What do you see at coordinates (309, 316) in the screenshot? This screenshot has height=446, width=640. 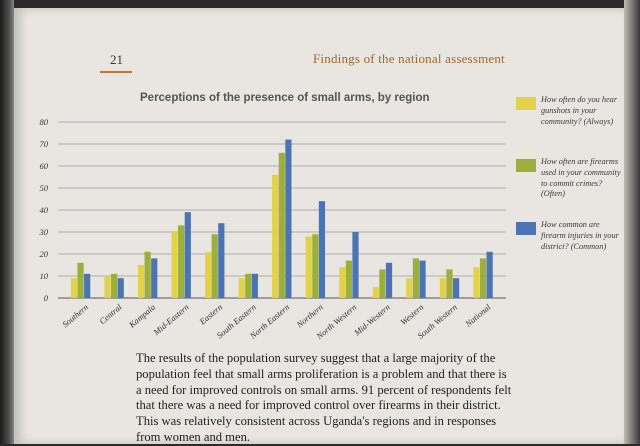 I see `x-category-label: Northern` at bounding box center [309, 316].